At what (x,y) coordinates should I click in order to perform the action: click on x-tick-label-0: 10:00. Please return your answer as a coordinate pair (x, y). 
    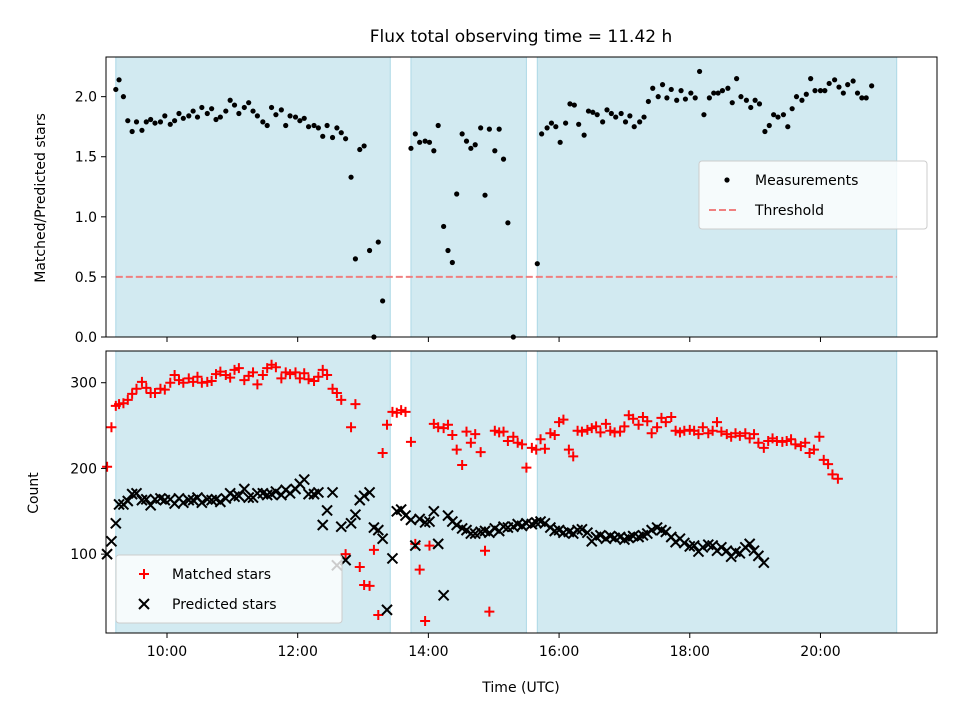
    Looking at the image, I should click on (167, 652).